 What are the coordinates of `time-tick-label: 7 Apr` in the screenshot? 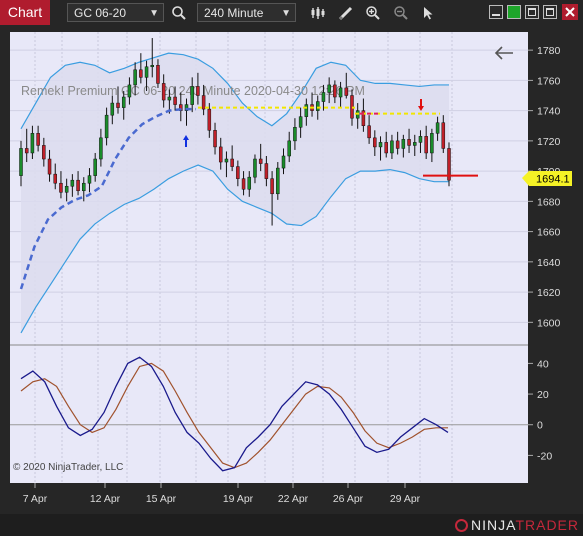 It's located at (35, 499).